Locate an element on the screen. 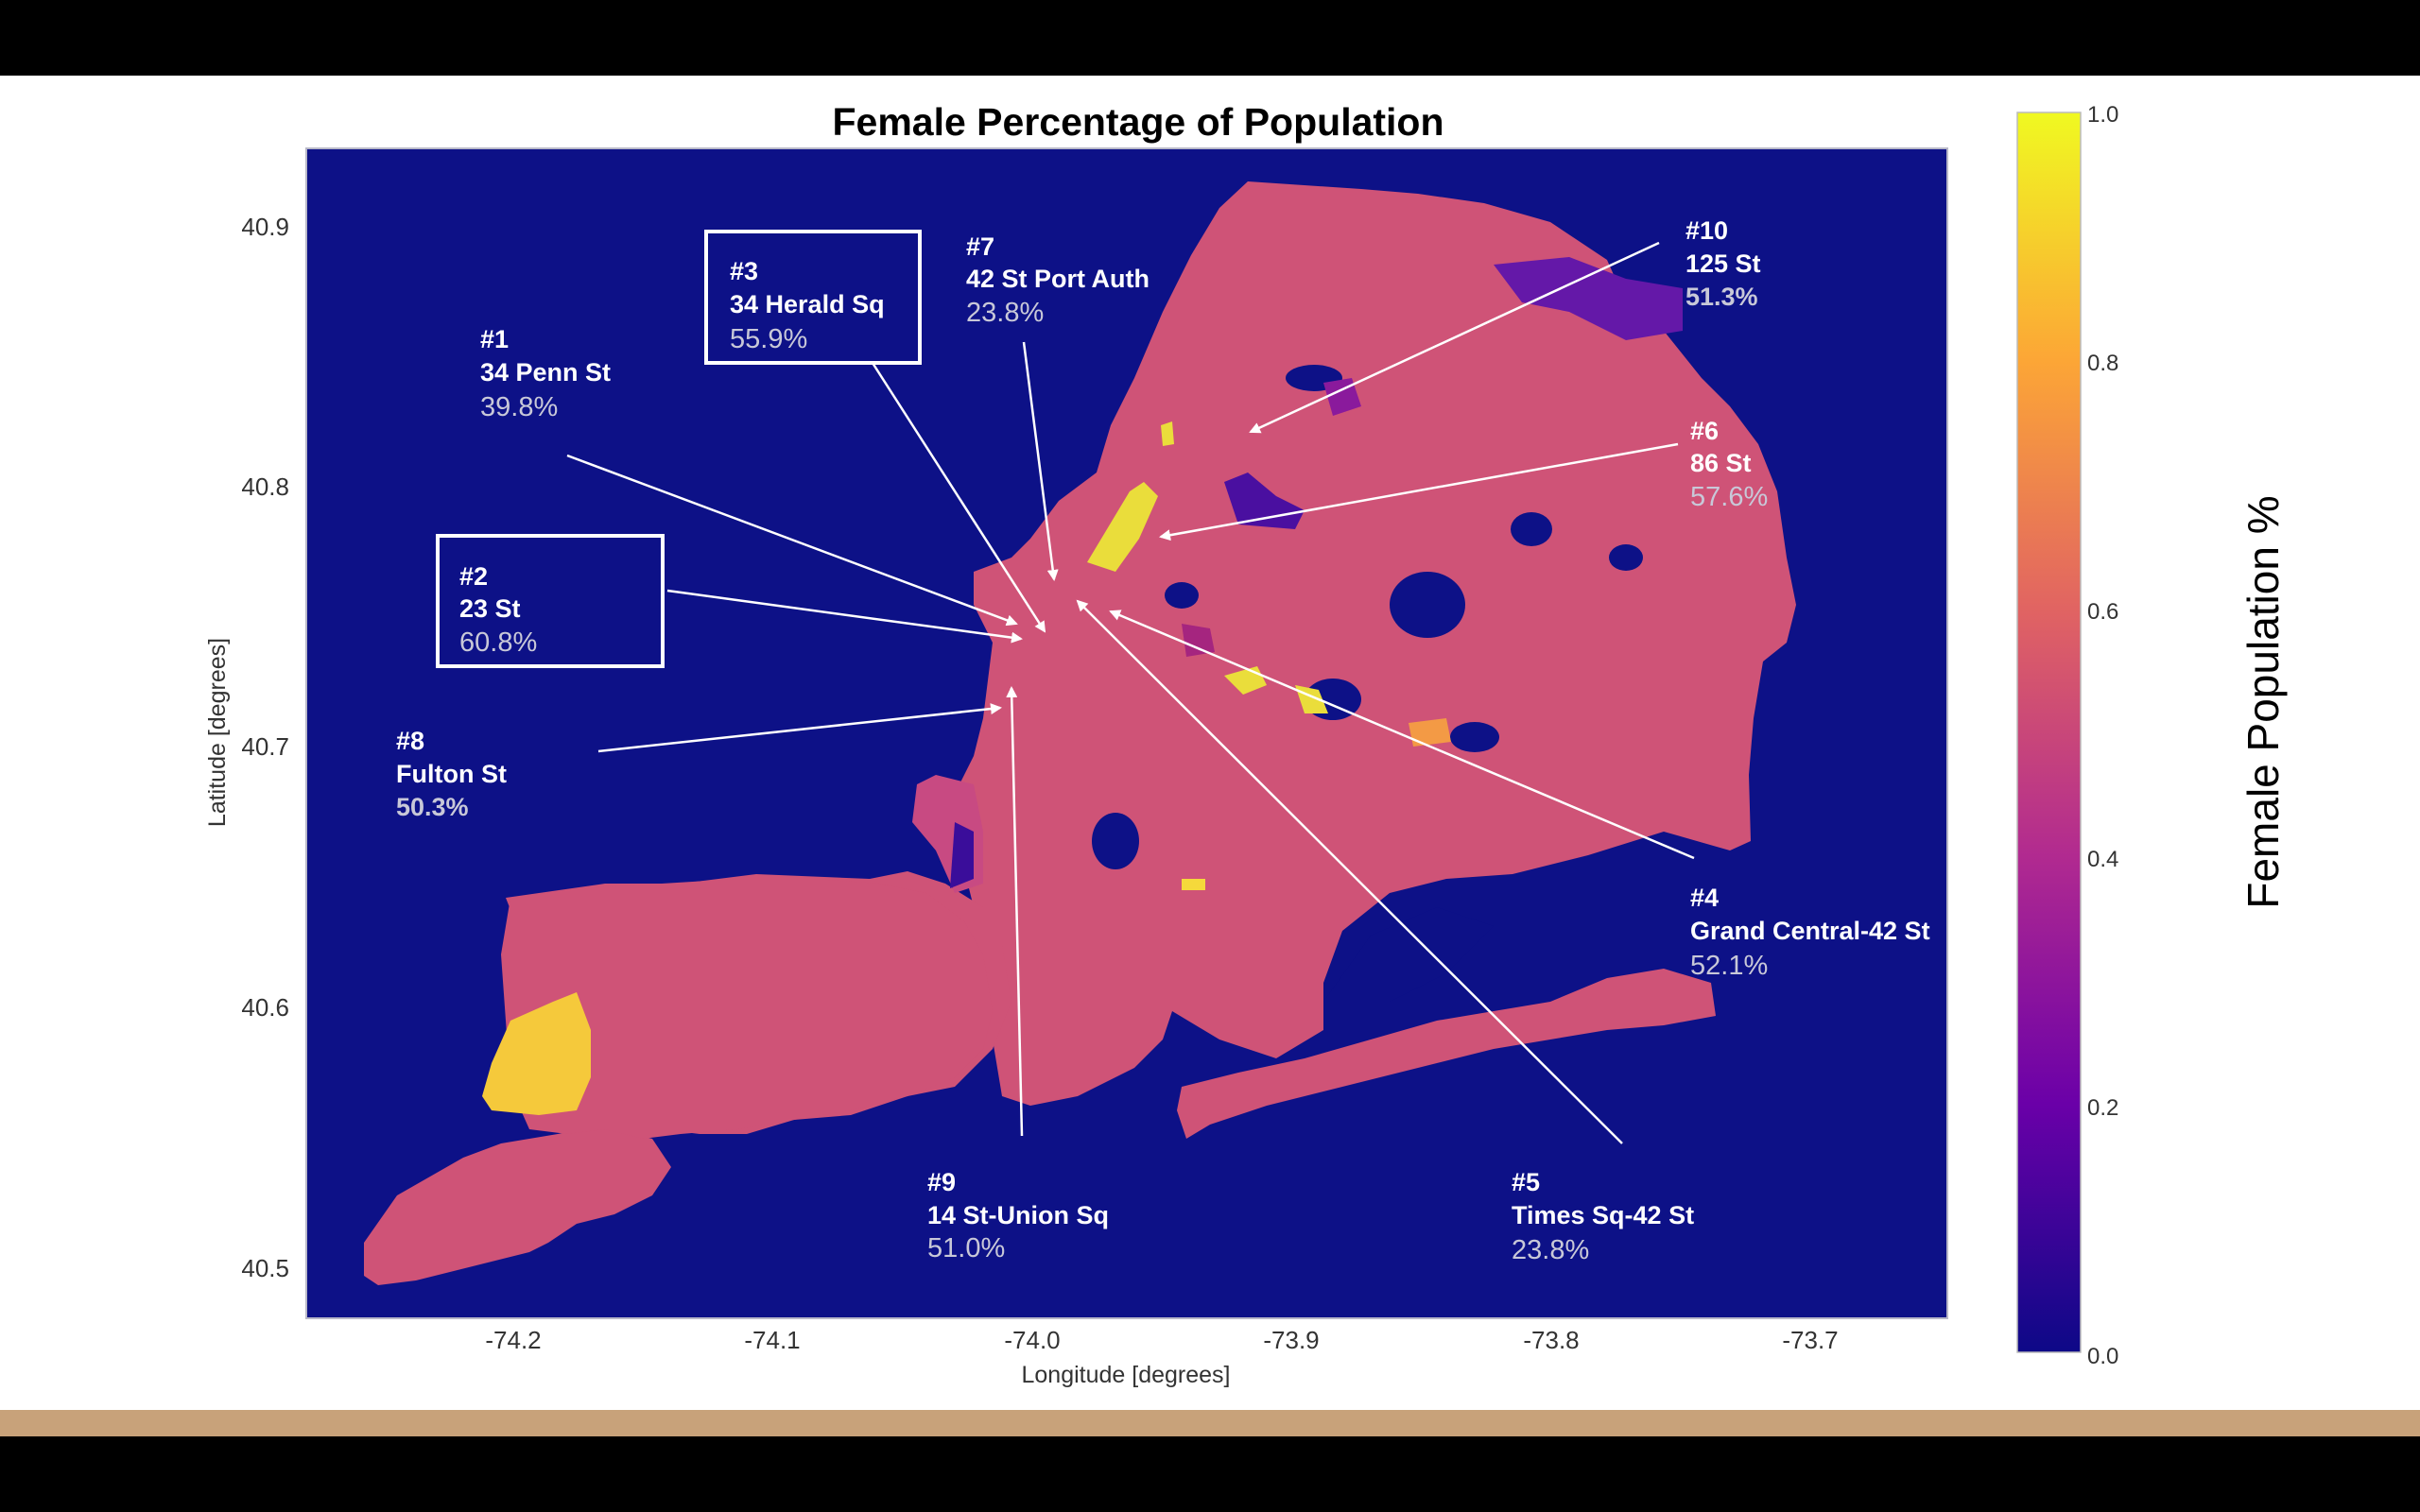 The height and width of the screenshot is (1512, 2420). station-name: 125 St is located at coordinates (1723, 263).